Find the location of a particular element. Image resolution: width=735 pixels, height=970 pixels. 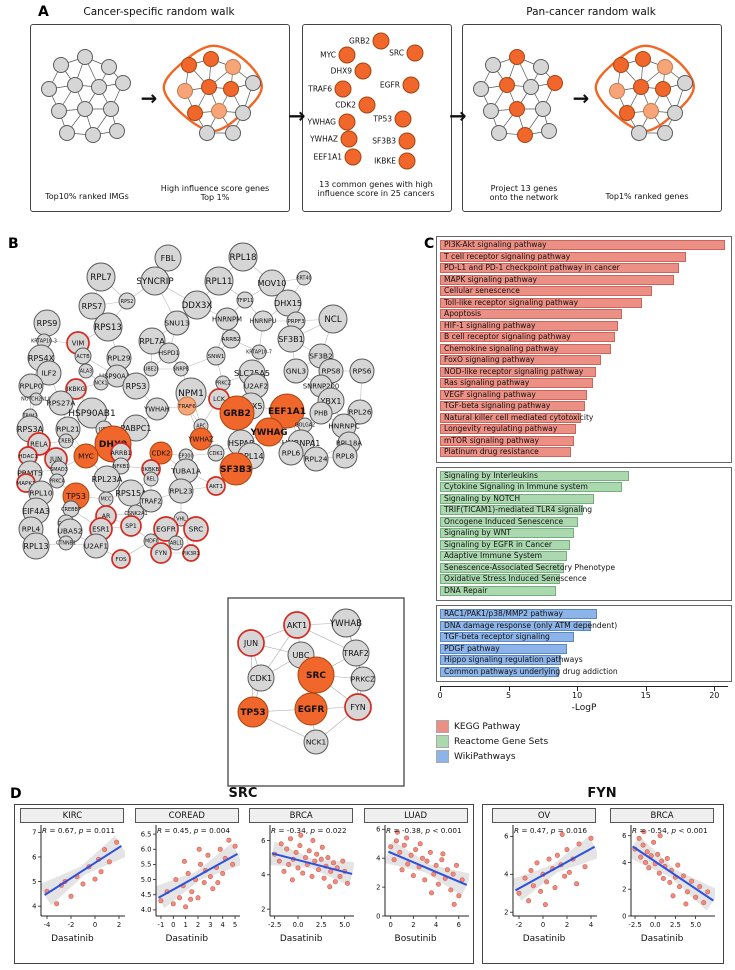

gene-node-snrpb is located at coordinates (181, 369).